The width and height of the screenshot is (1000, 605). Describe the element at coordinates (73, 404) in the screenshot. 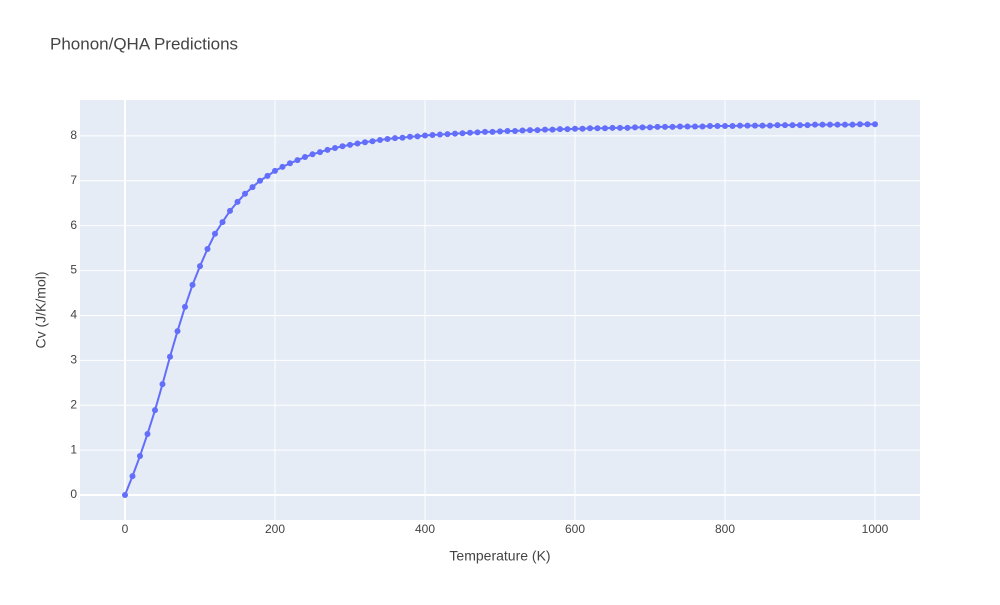

I see `y-tick-label: 2` at that location.